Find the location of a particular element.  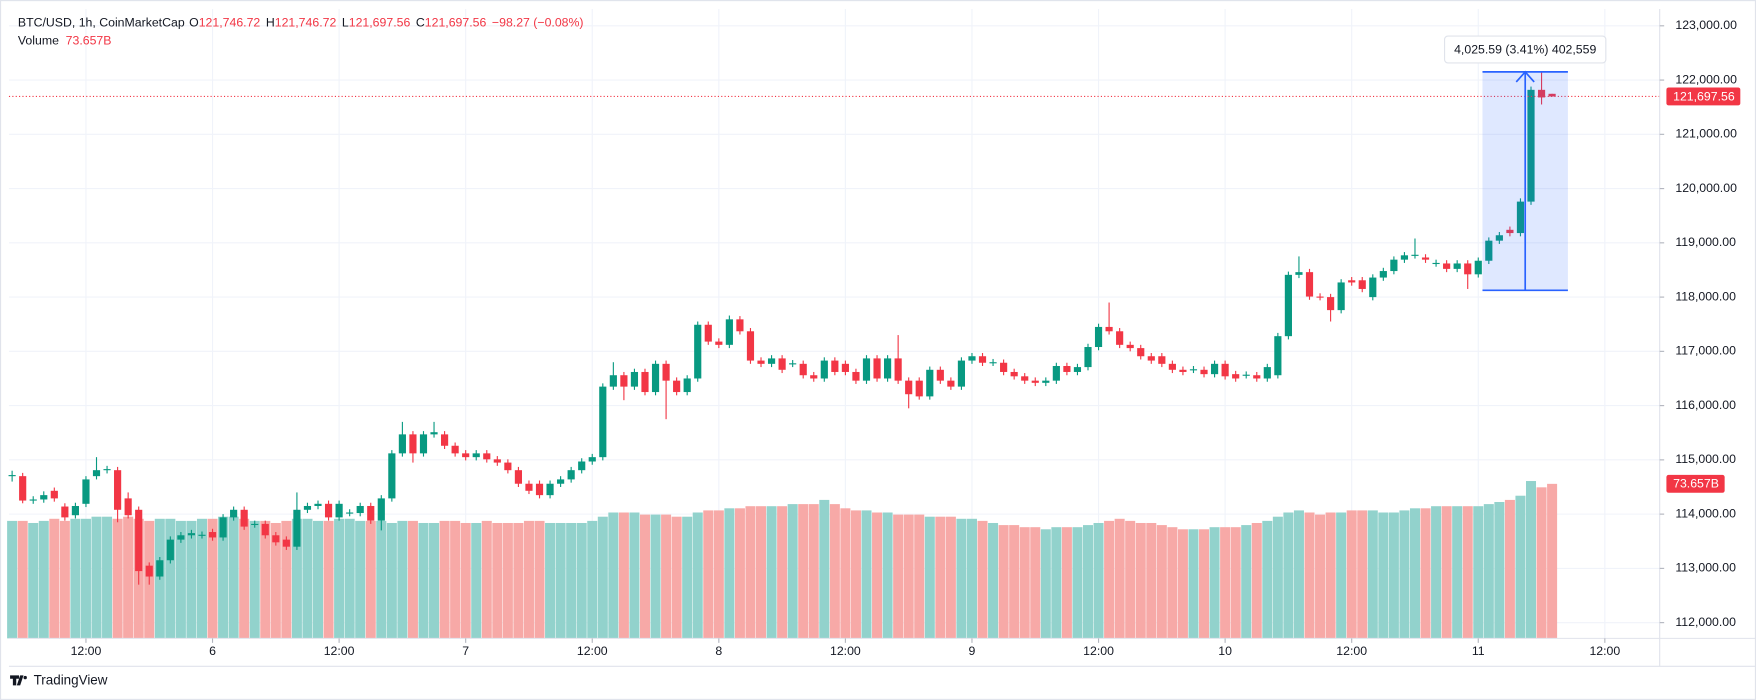

logo-dot is located at coordinates (25, 677).